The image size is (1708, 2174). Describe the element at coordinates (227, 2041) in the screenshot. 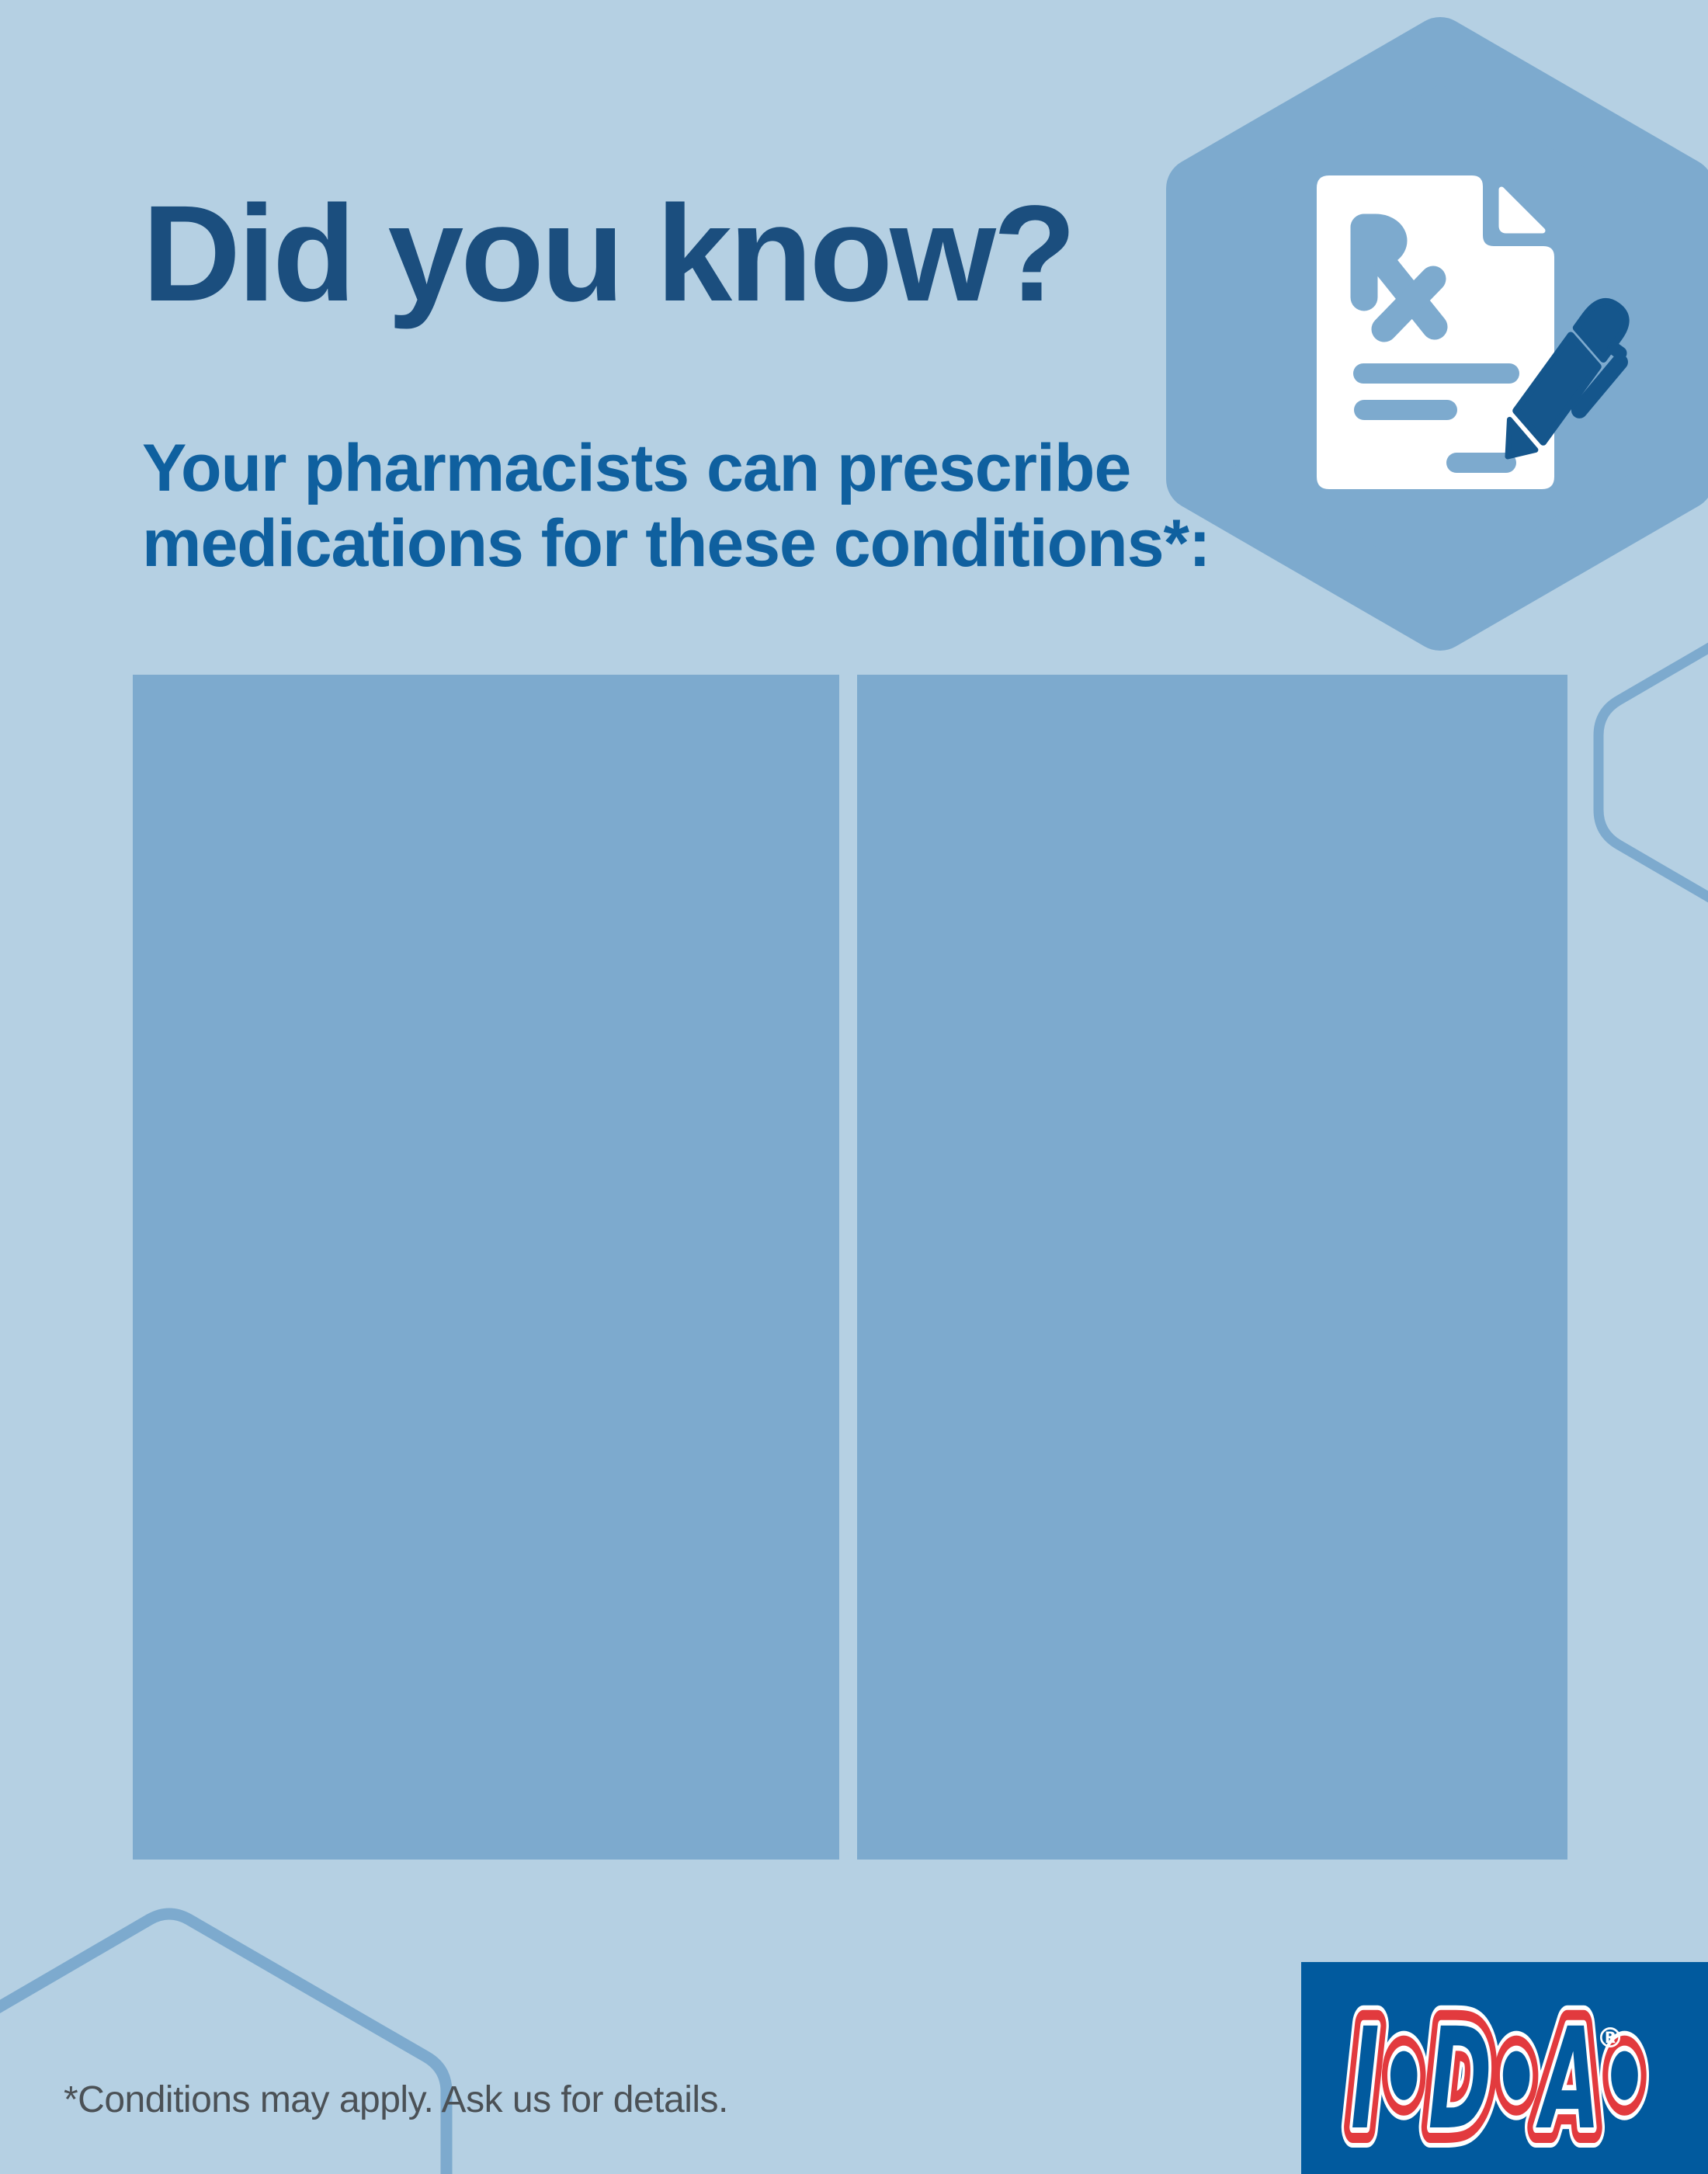

I see `hexagon-outline-bottom-left` at that location.